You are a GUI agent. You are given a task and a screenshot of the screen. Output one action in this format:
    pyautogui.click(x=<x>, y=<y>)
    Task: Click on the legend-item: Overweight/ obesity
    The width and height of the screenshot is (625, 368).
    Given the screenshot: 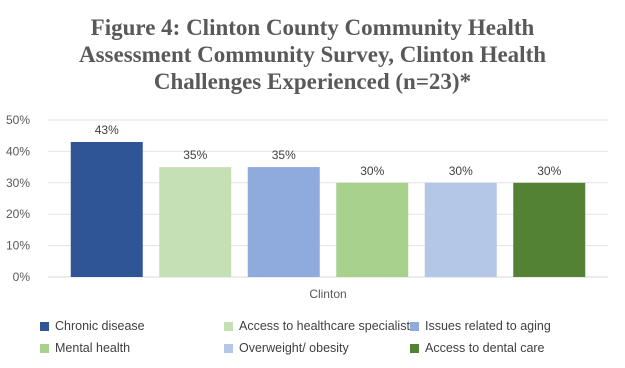 What is the action you would take?
    pyautogui.click(x=286, y=348)
    